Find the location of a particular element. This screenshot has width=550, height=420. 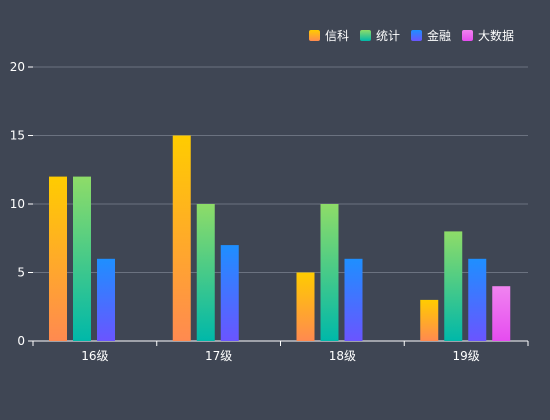

legend-label: 统计 is located at coordinates (388, 36).